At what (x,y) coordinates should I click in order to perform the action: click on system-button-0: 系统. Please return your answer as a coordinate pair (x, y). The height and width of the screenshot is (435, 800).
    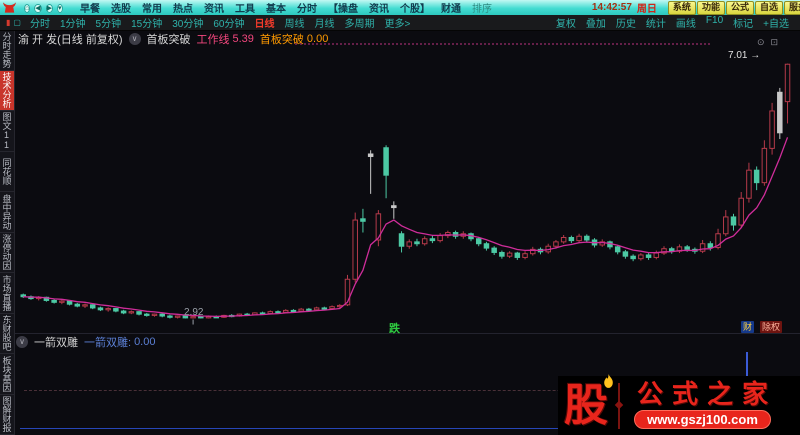
    Looking at the image, I should click on (681, 7).